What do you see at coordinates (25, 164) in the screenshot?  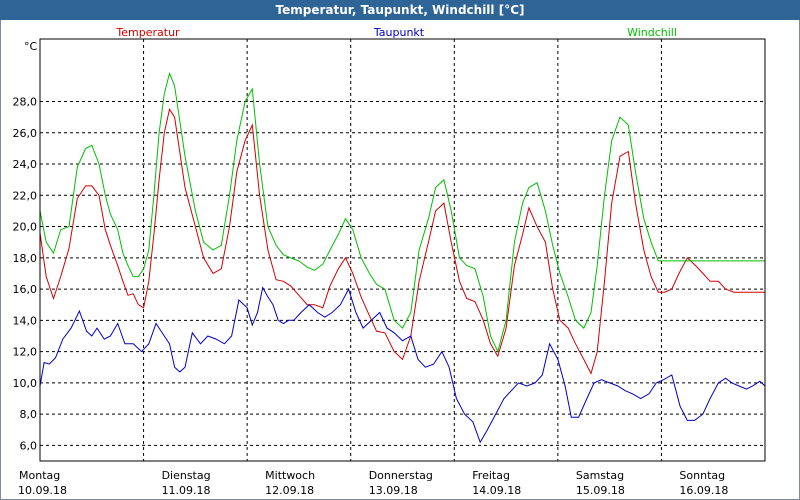 I see `y-tick-label: 24,0` at bounding box center [25, 164].